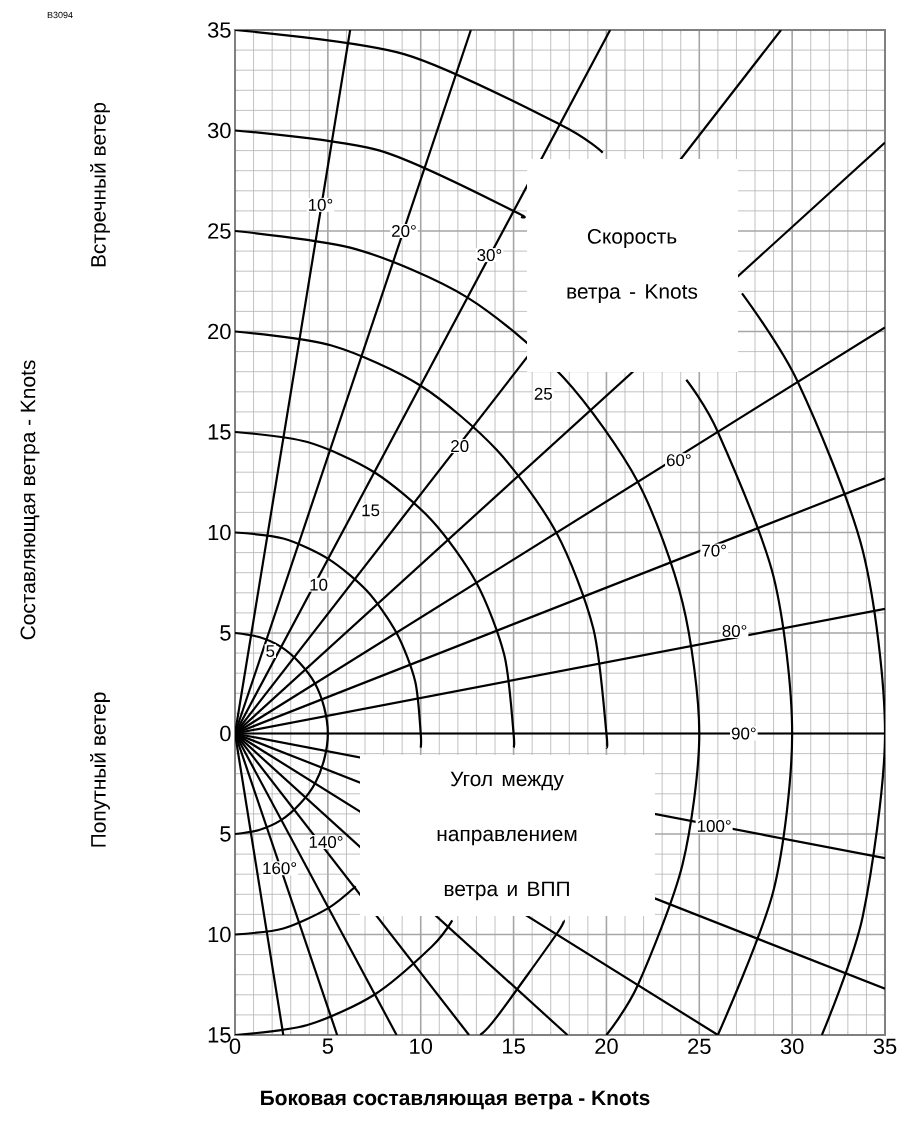 The image size is (910, 1128). Describe the element at coordinates (699, 1046) in the screenshot. I see `x-tick-label: 25` at that location.